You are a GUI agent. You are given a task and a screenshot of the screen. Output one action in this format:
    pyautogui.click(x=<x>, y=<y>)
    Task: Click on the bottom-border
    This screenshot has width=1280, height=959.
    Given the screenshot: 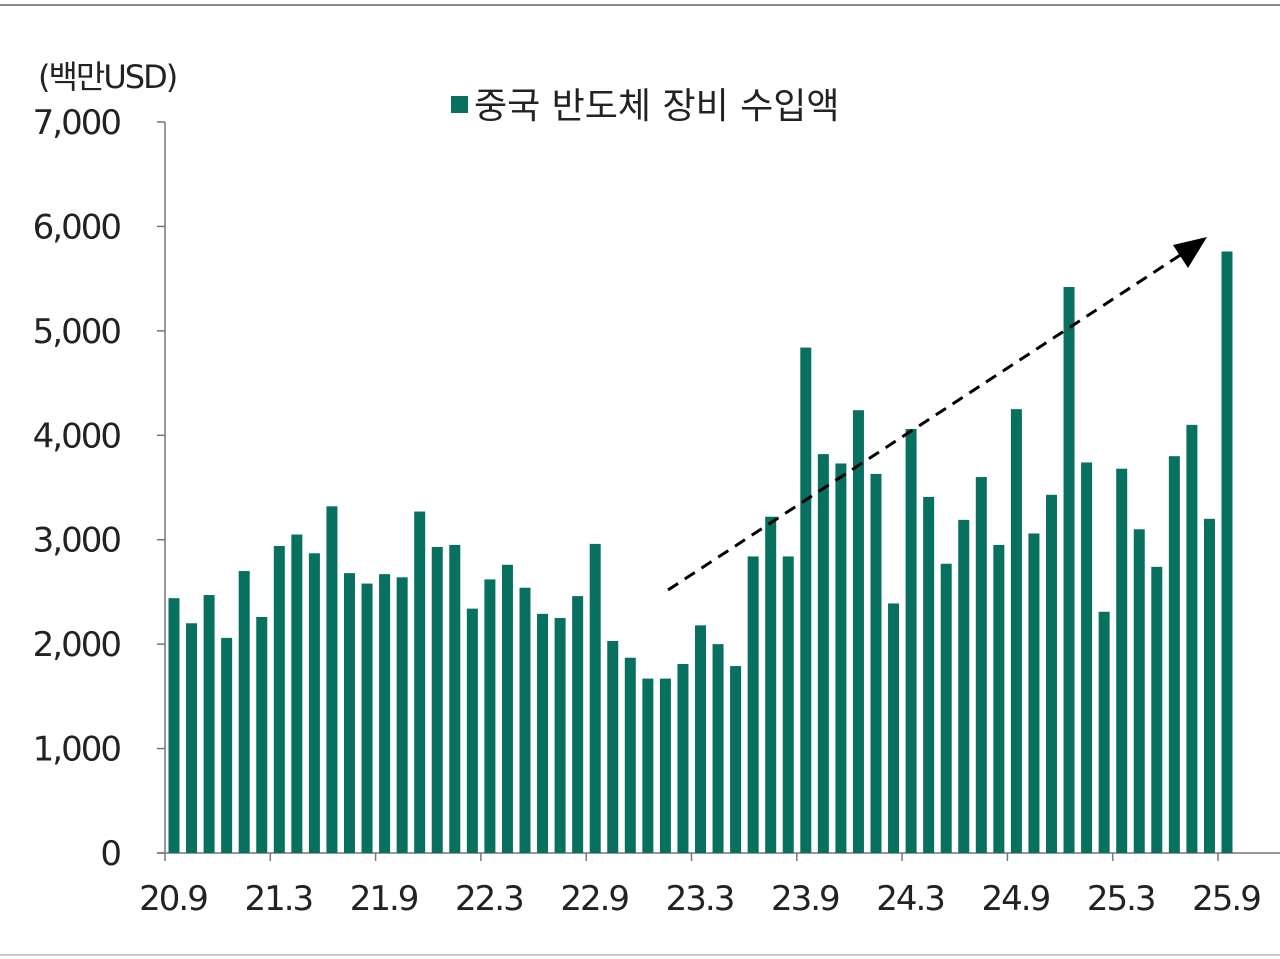 What is the action you would take?
    pyautogui.click(x=640, y=955)
    